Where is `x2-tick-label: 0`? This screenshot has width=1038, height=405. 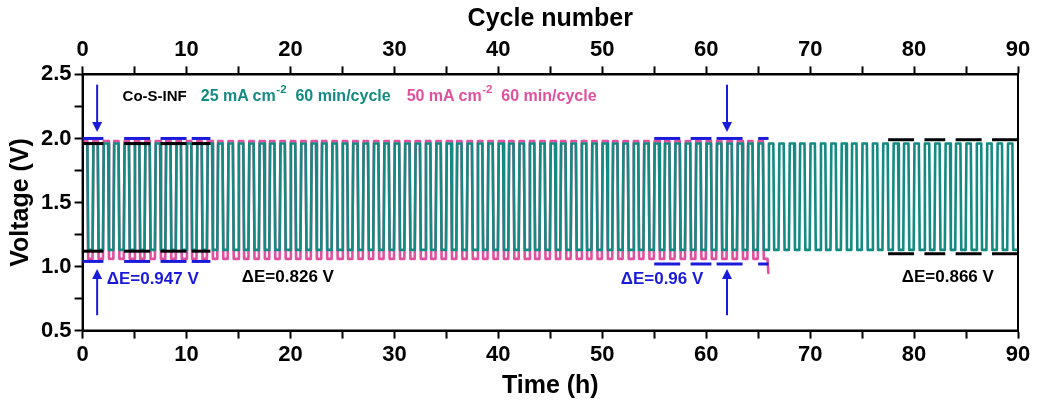
x2-tick-label: 0 is located at coordinates (82, 49).